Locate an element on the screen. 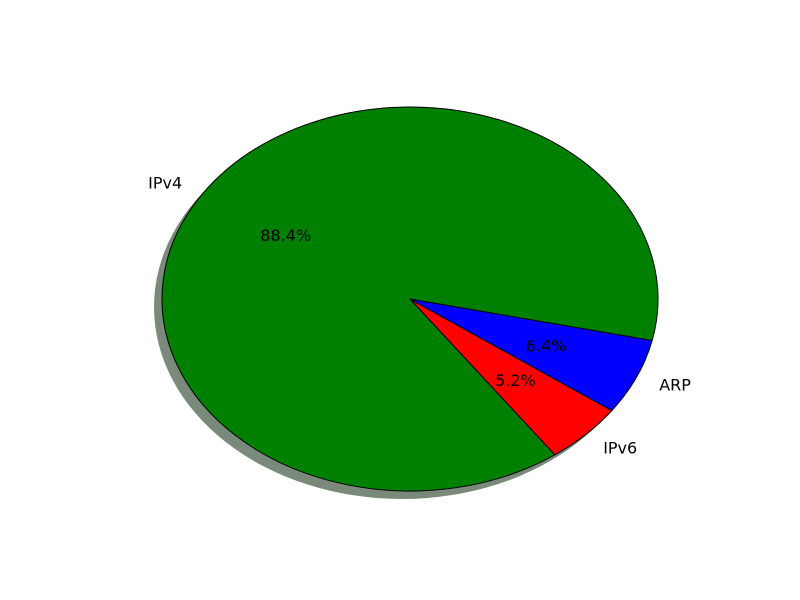 Image resolution: width=800 pixels, height=600 pixels. pie-category-label-ipv6: IPv6 is located at coordinates (620, 448).